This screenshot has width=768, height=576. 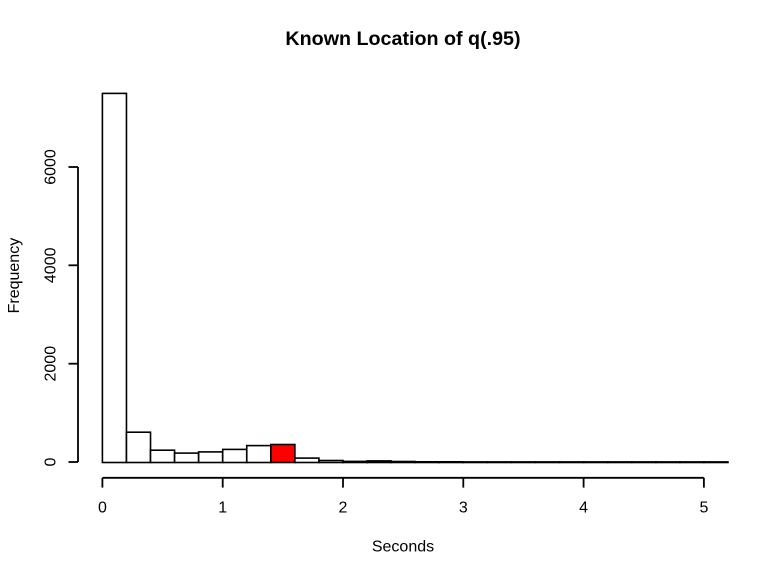 I want to click on svg-text: Known Location of q(.95), so click(x=402, y=39).